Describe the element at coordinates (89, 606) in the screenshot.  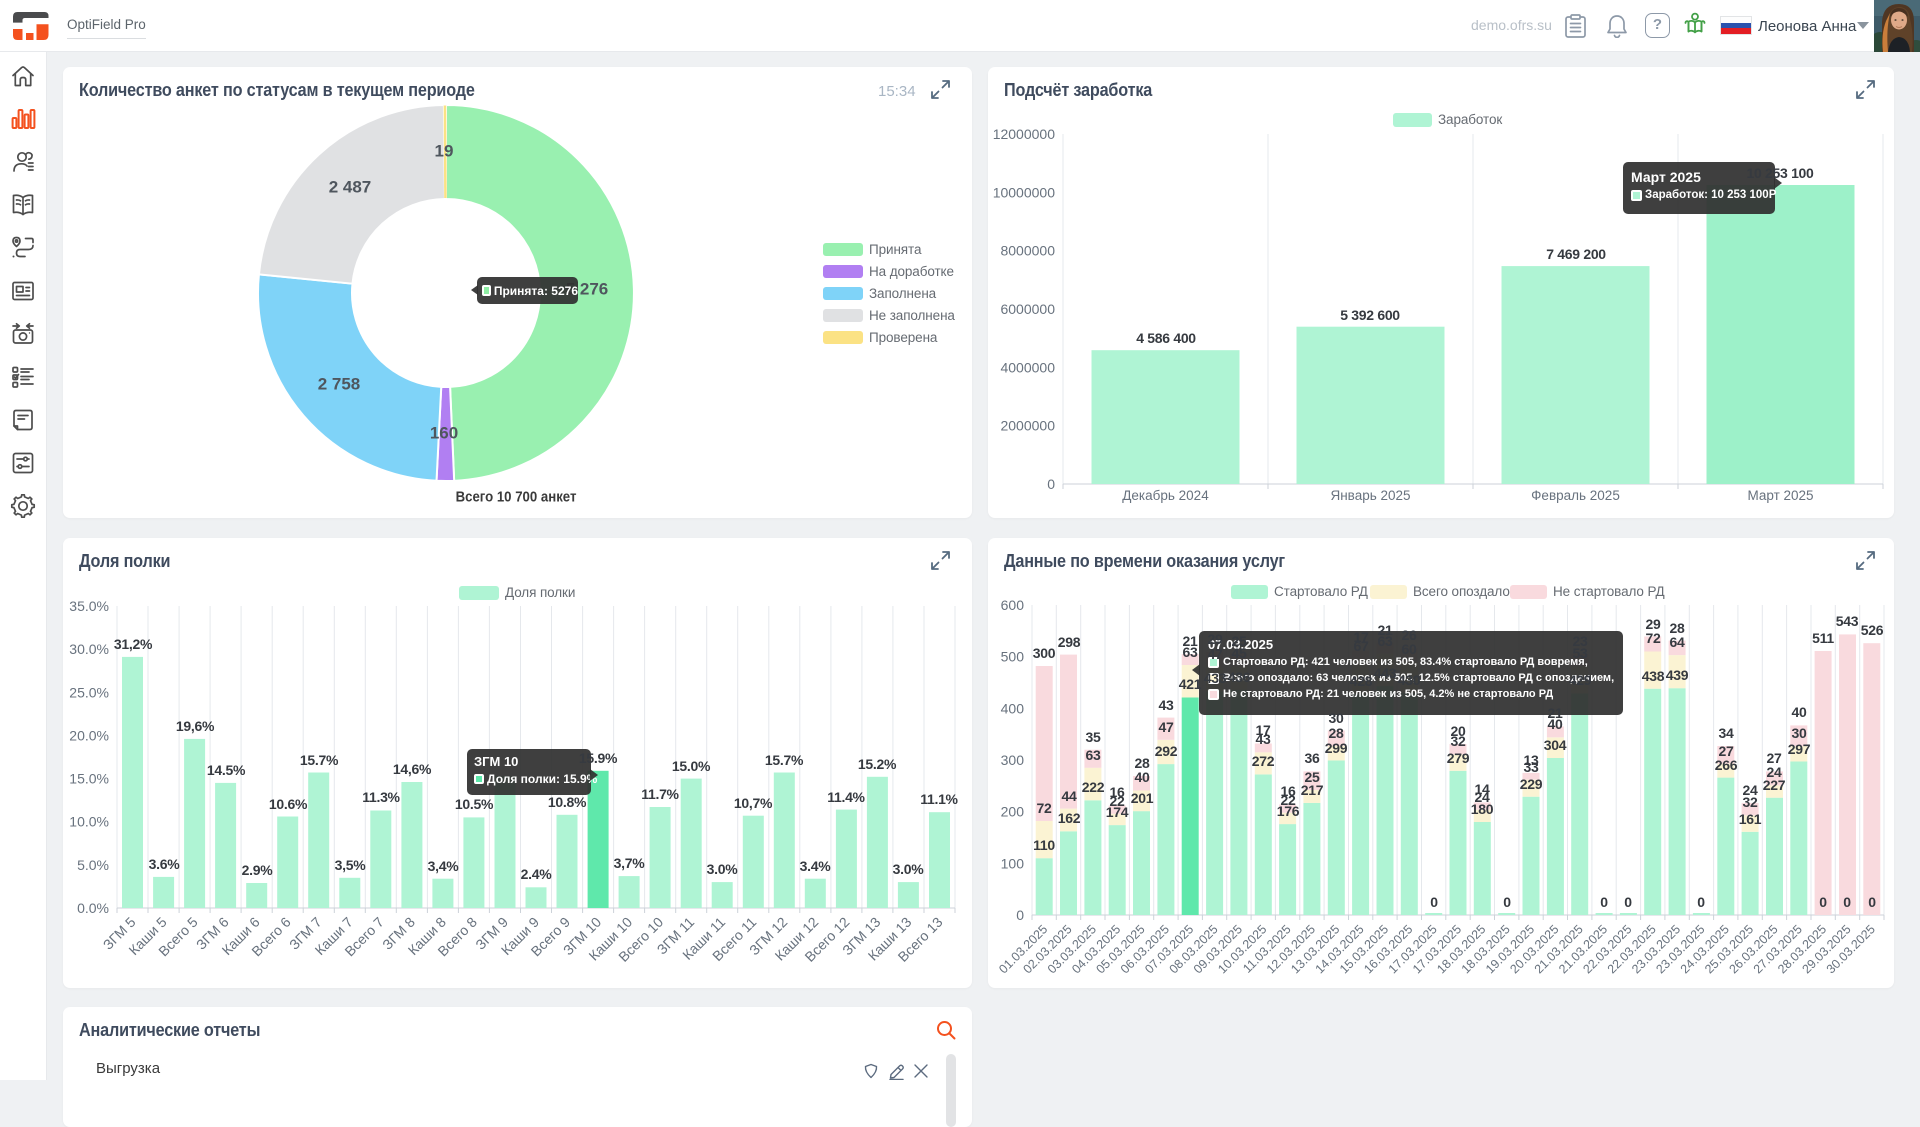
I see `svg-text: 35.0%` at that location.